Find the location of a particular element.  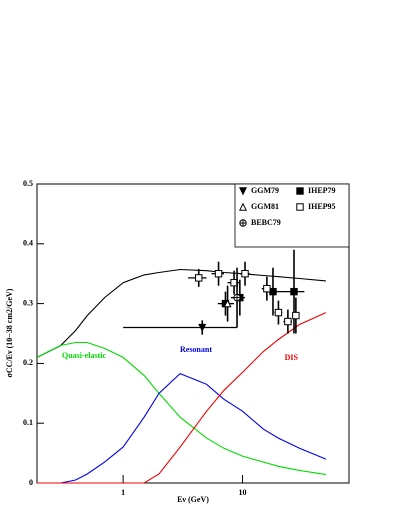

curve is located at coordinates (181, 313).